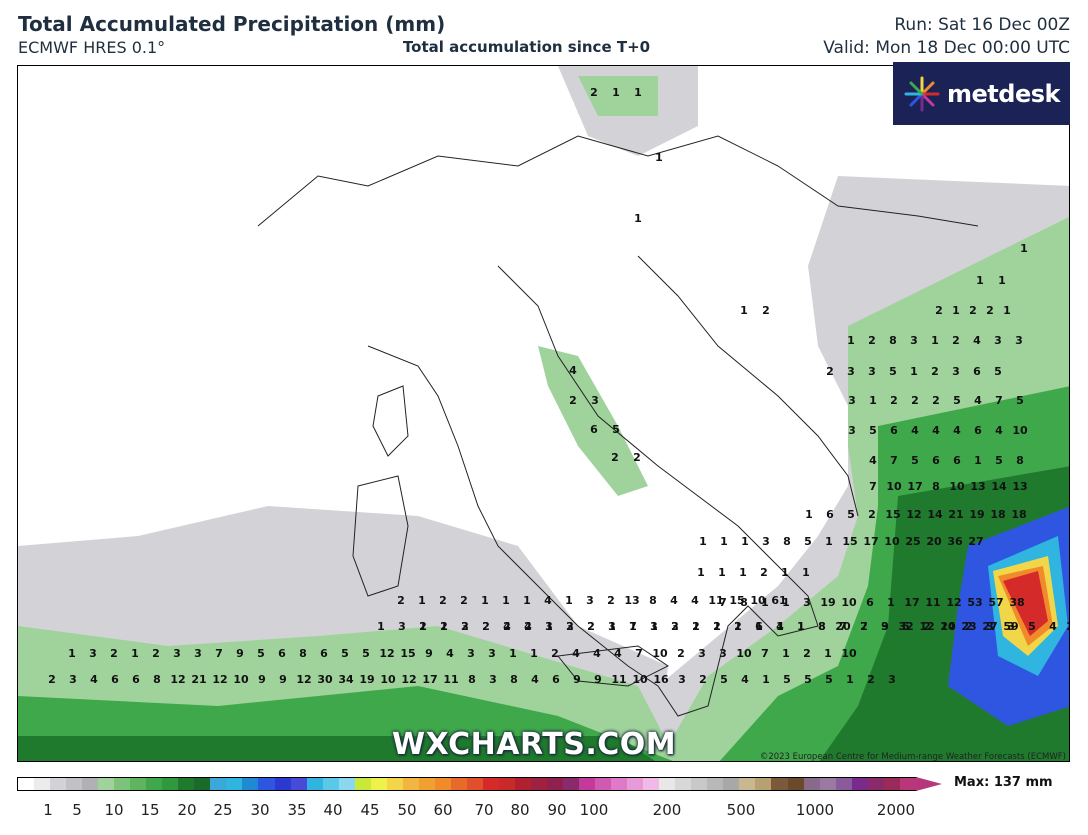  Describe the element at coordinates (905, 626) in the screenshot. I see `precip-value-label: 32` at that location.